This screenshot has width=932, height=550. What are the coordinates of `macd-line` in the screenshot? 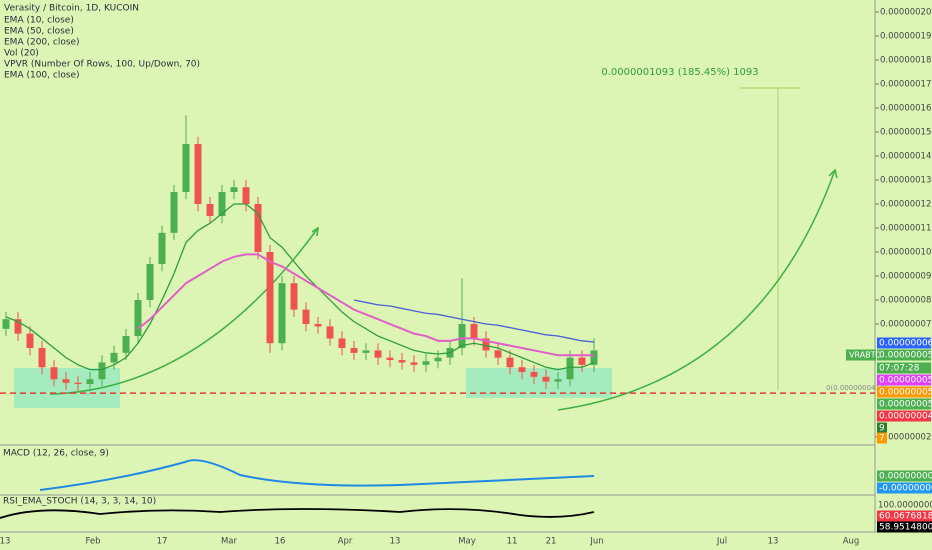 It's located at (317, 475).